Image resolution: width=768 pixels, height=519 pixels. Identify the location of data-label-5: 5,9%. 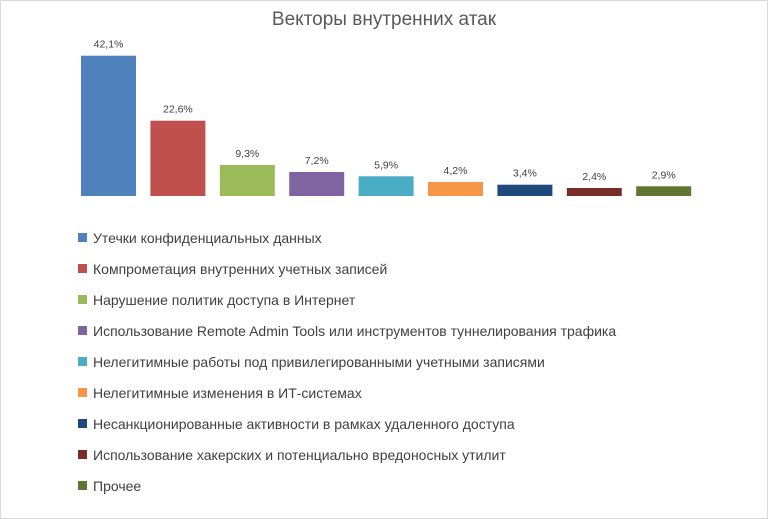
(386, 165).